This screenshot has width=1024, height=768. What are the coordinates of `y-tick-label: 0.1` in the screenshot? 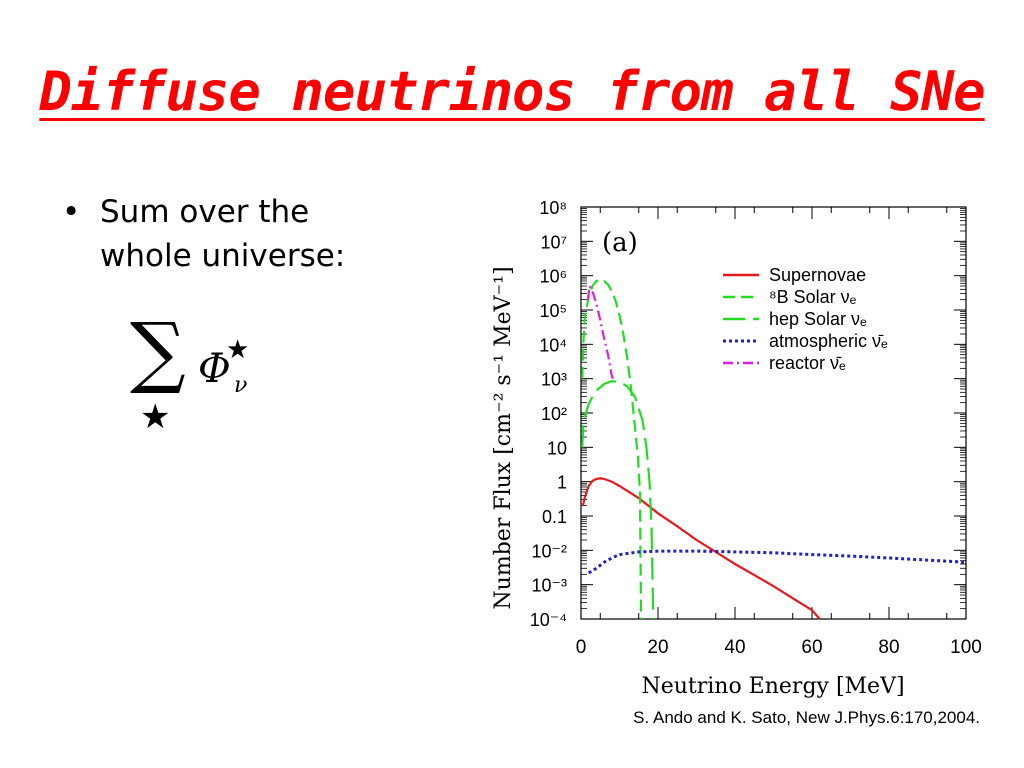 It's located at (554, 517).